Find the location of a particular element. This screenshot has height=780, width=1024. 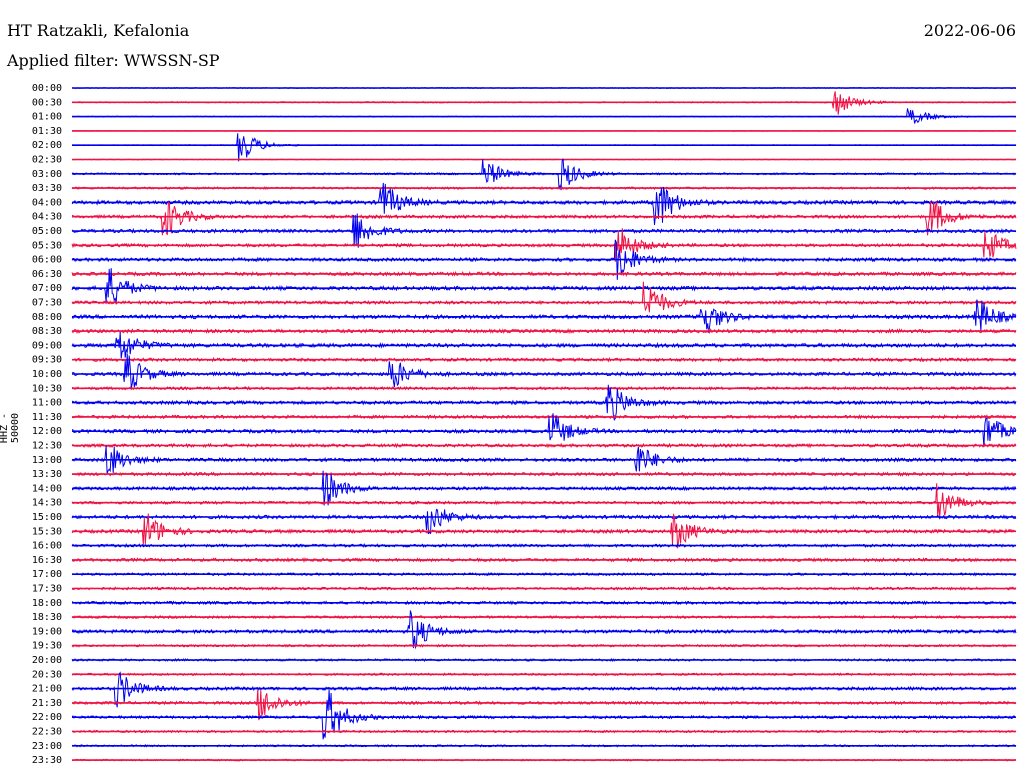

time-label: 12:30 is located at coordinates (47, 446).